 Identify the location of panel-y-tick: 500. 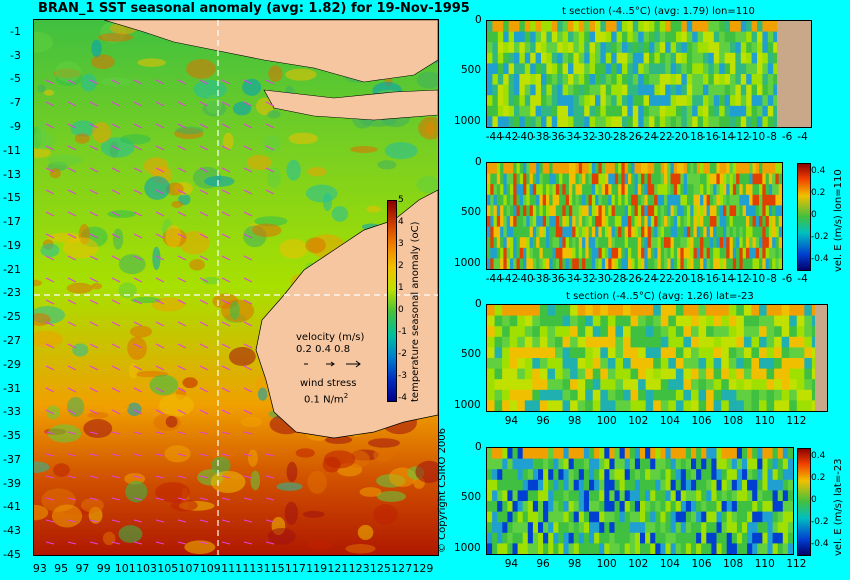
(471, 497).